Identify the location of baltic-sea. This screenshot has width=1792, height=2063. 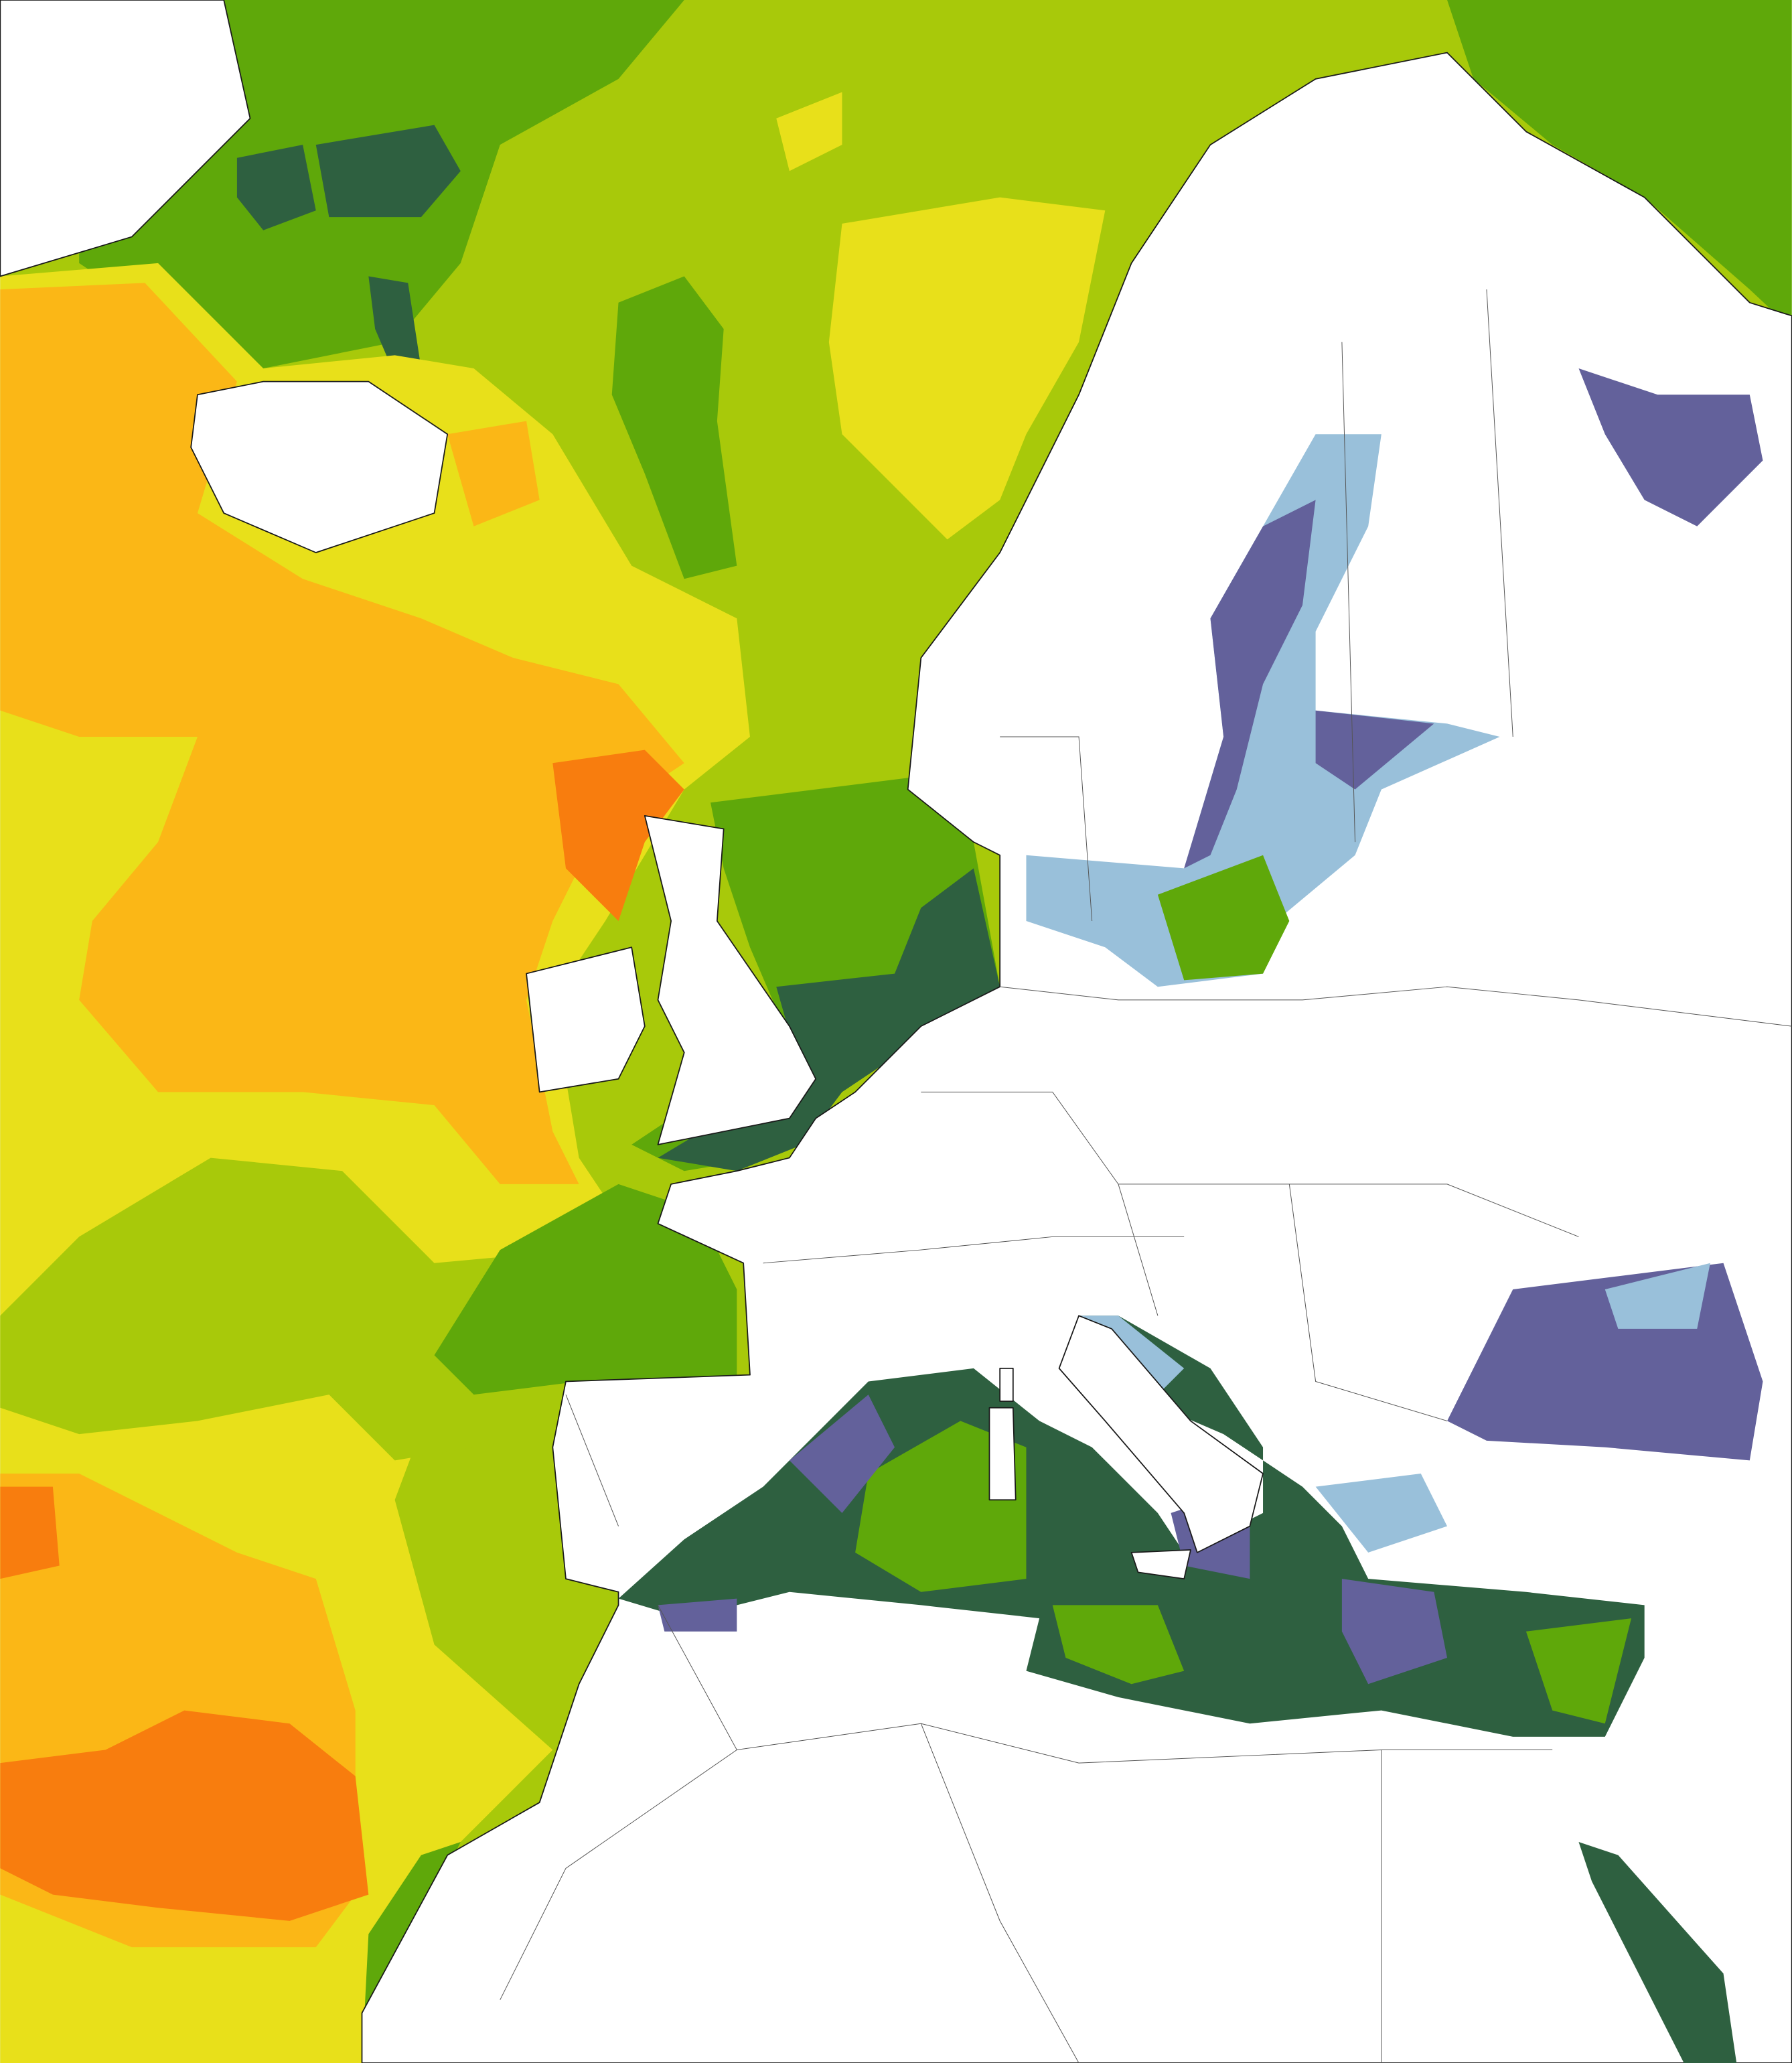
(1263, 710).